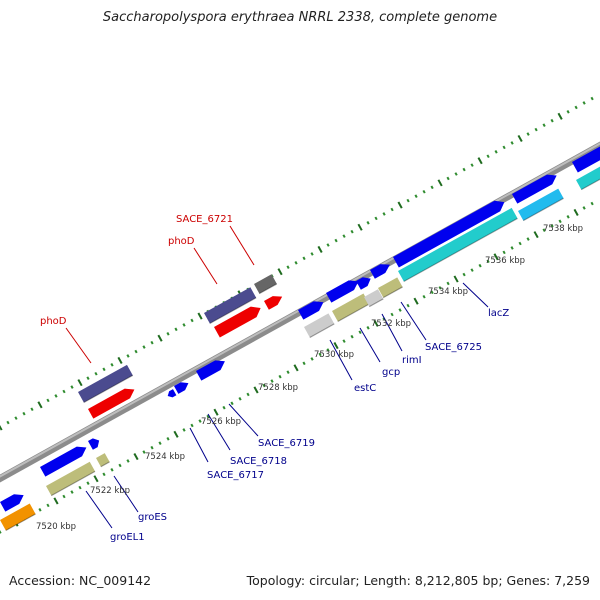 This screenshot has height=600, width=600. I want to click on sace-6719-leader, so click(243, 420).